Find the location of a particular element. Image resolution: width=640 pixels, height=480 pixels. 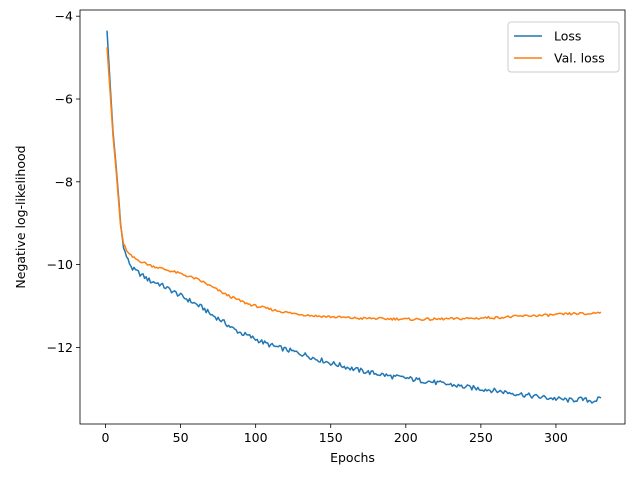

x-tick-label: 150 is located at coordinates (331, 437).